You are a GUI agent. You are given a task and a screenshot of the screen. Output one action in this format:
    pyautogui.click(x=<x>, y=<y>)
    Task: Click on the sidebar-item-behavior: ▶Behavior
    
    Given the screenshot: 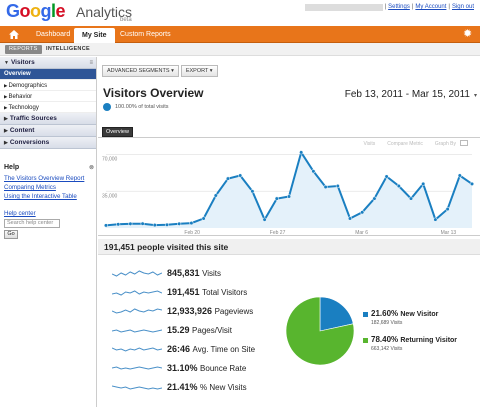 What is the action you would take?
    pyautogui.click(x=48, y=96)
    